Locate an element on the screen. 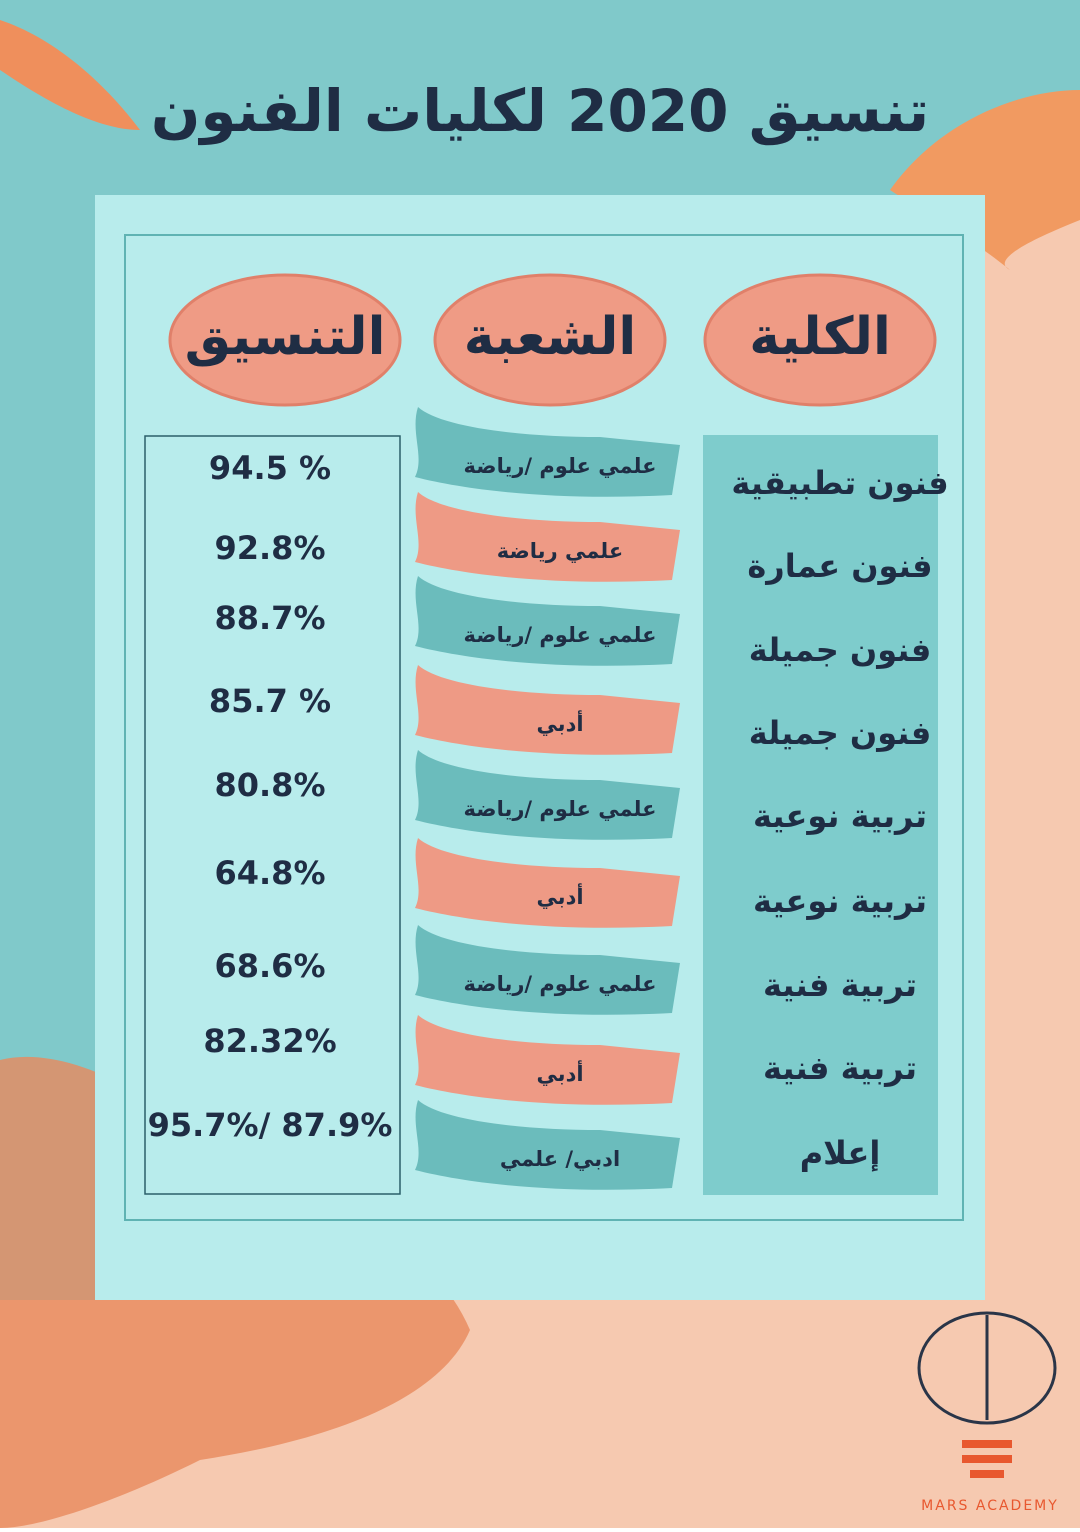 The width and height of the screenshot is (1080, 1532). score: 94.5 % is located at coordinates (270, 468).